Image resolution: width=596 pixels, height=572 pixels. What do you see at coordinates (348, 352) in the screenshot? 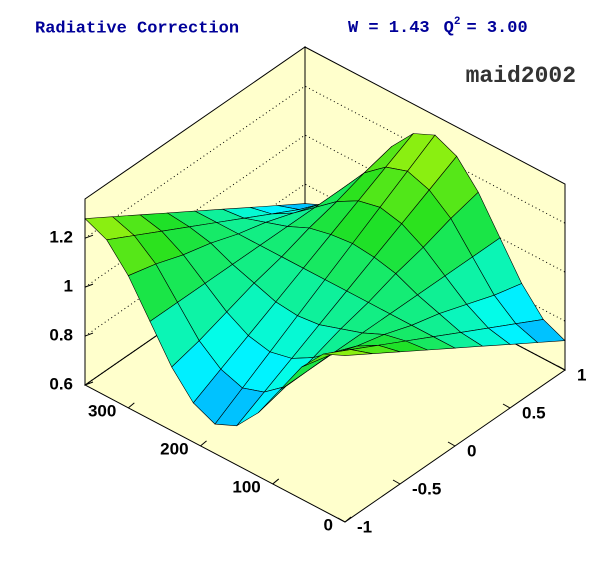
I see `surface-cell` at bounding box center [348, 352].